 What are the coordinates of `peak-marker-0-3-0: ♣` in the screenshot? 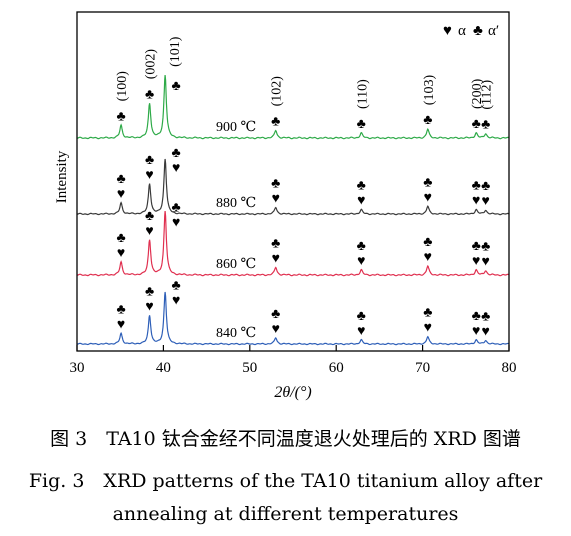 It's located at (275, 121).